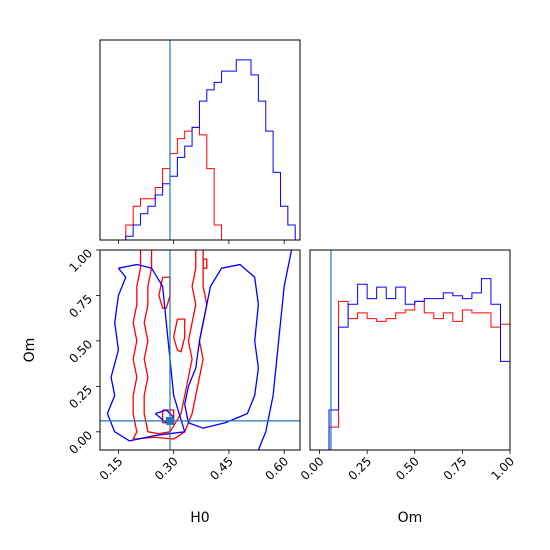 The height and width of the screenshot is (550, 550). I want to click on truth-marker, so click(169, 420).